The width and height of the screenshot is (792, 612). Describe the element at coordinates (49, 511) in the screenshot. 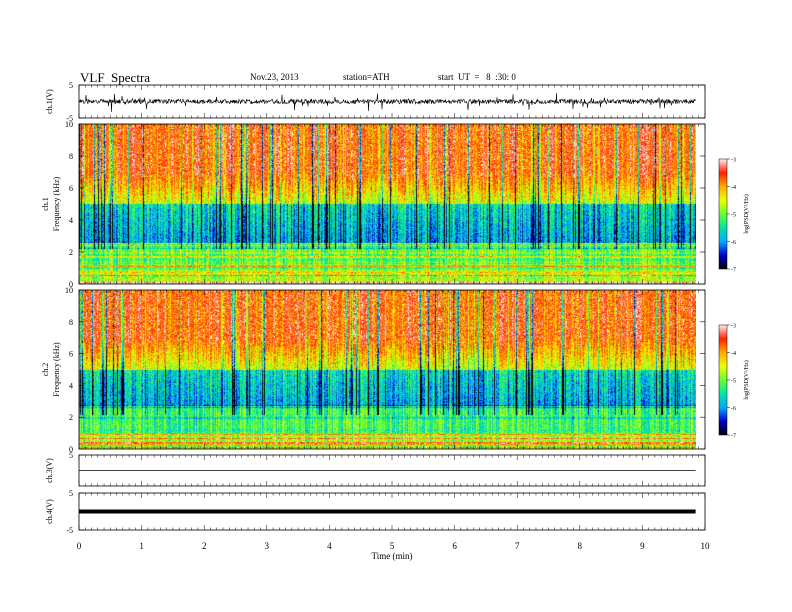

I see `ch4-ylabel: ch.4(V)` at that location.